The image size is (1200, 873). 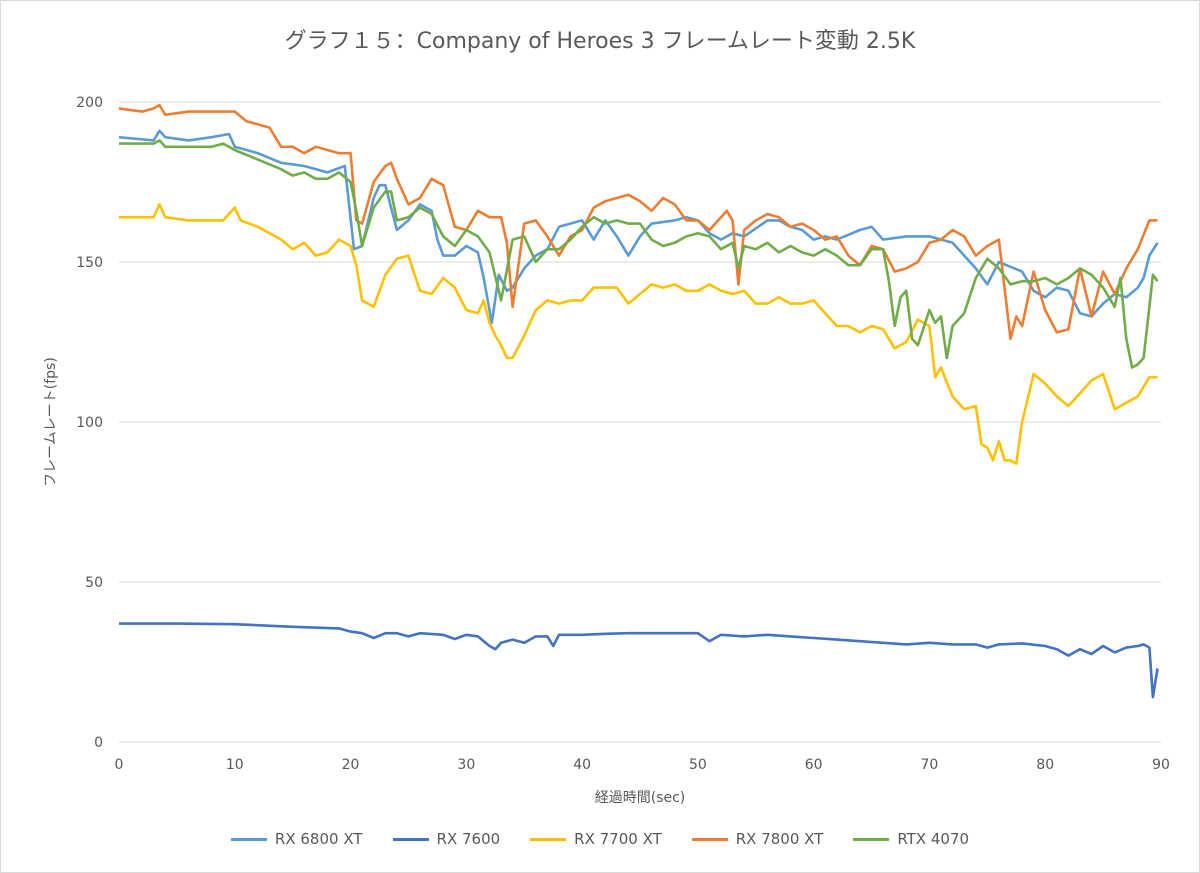 What do you see at coordinates (930, 765) in the screenshot?
I see `x-tick-label: 70` at bounding box center [930, 765].